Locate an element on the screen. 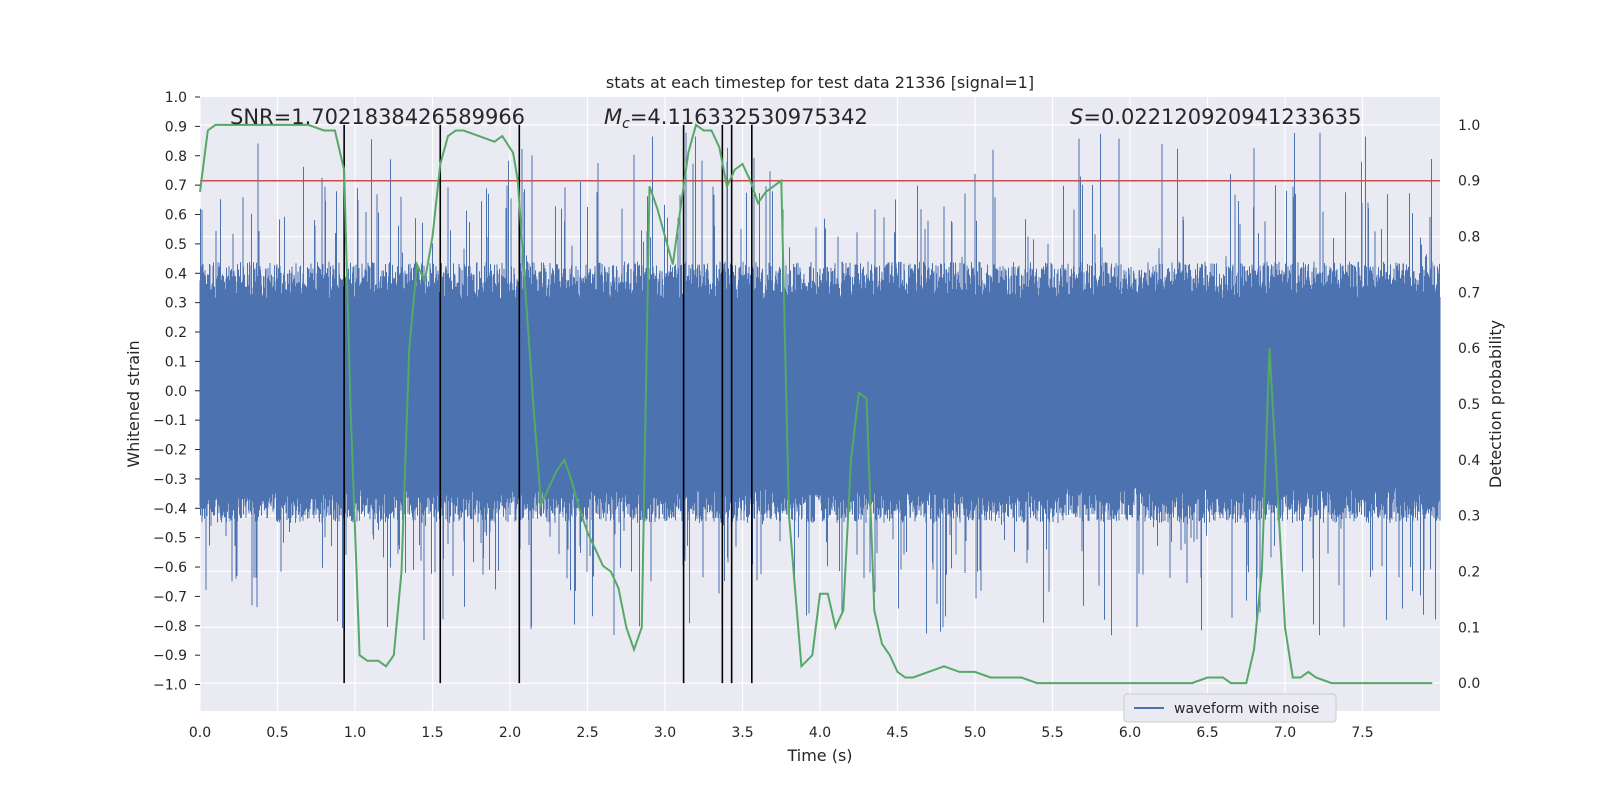 Image resolution: width=1600 pixels, height=800 pixels. y-left-tick-label: −0.1 is located at coordinates (170, 421).